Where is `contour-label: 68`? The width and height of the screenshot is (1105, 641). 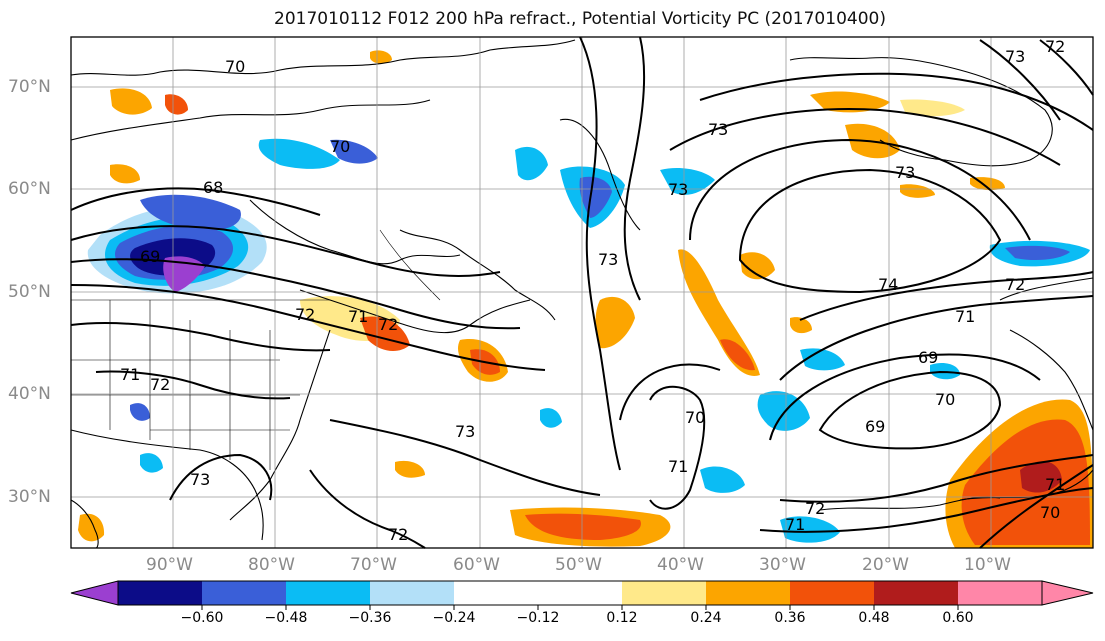 contour-label: 68 is located at coordinates (213, 187).